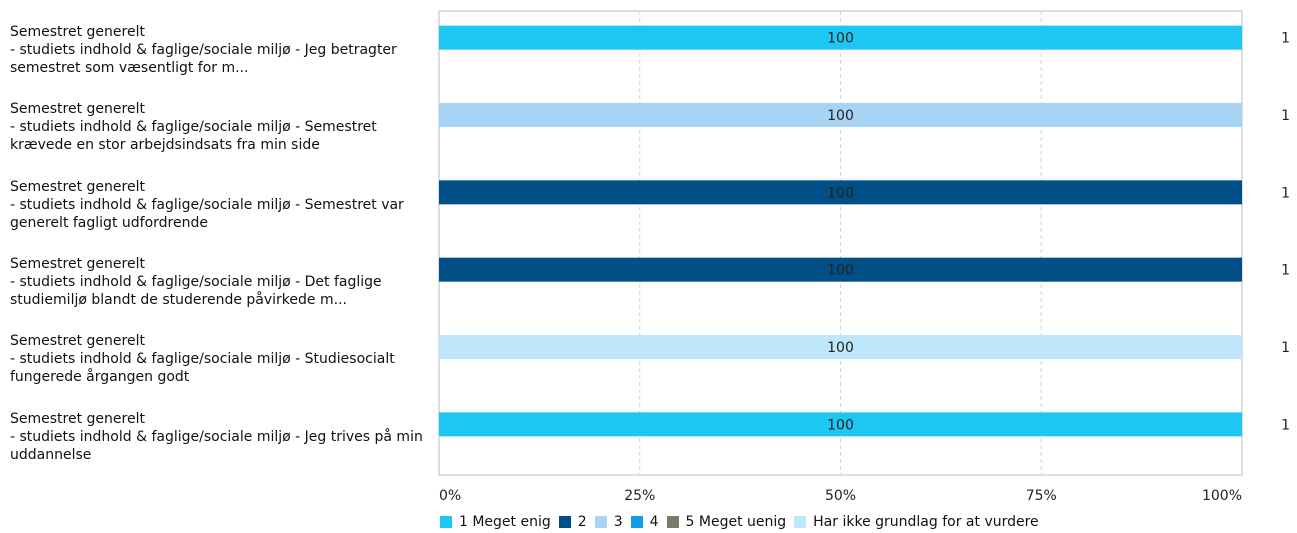 Image resolution: width=1297 pixels, height=533 pixels. Describe the element at coordinates (582, 522) in the screenshot. I see `legend-label: 2` at that location.